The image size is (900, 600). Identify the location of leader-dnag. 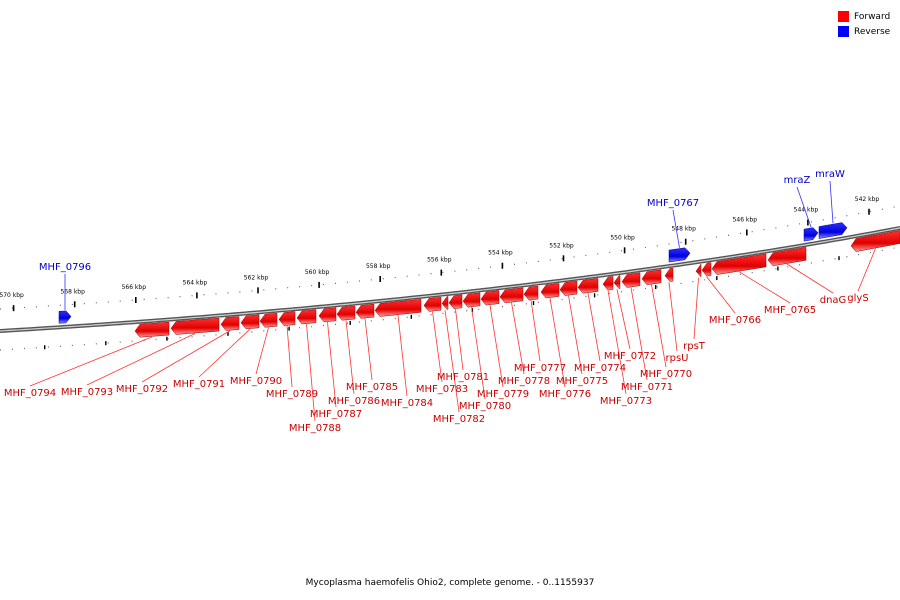
(810, 278).